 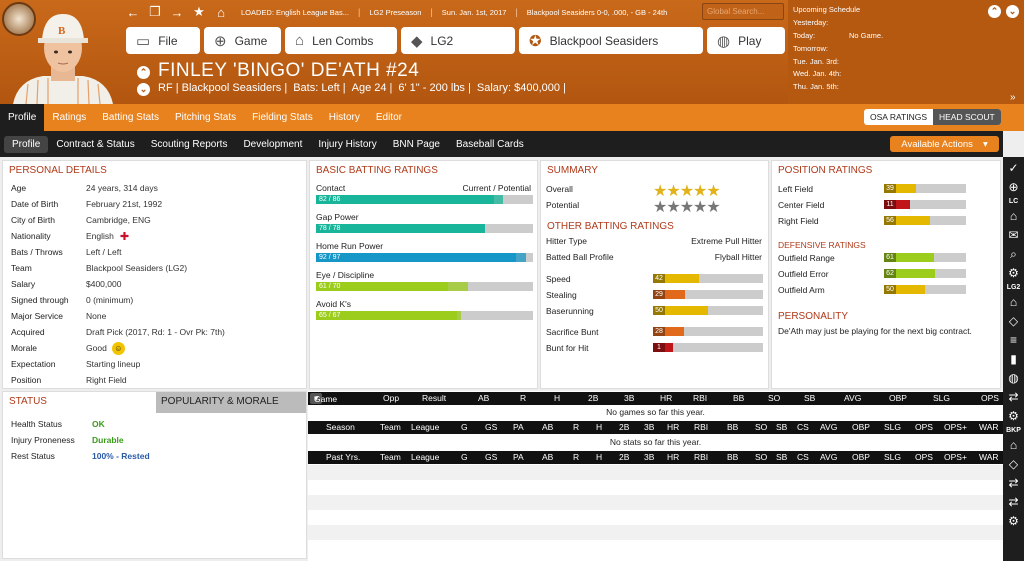 I want to click on detail-value: English, so click(x=100, y=236).